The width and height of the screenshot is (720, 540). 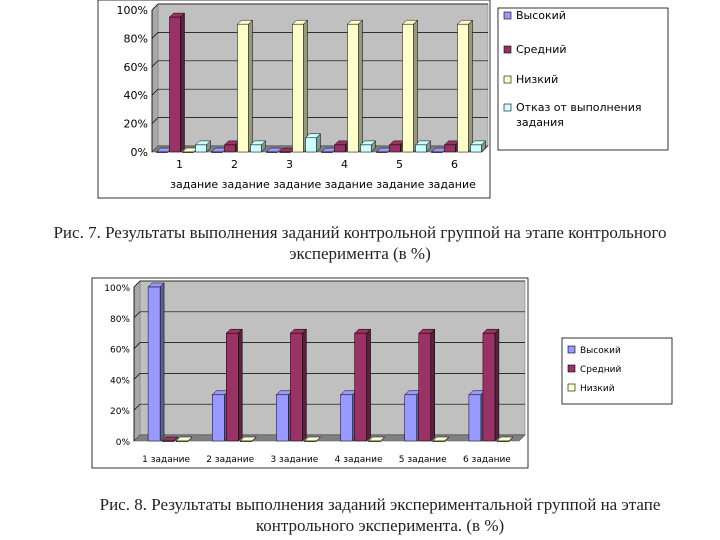 I want to click on figure-7-caption-line2: эксперимента (в %), so click(x=360, y=253).